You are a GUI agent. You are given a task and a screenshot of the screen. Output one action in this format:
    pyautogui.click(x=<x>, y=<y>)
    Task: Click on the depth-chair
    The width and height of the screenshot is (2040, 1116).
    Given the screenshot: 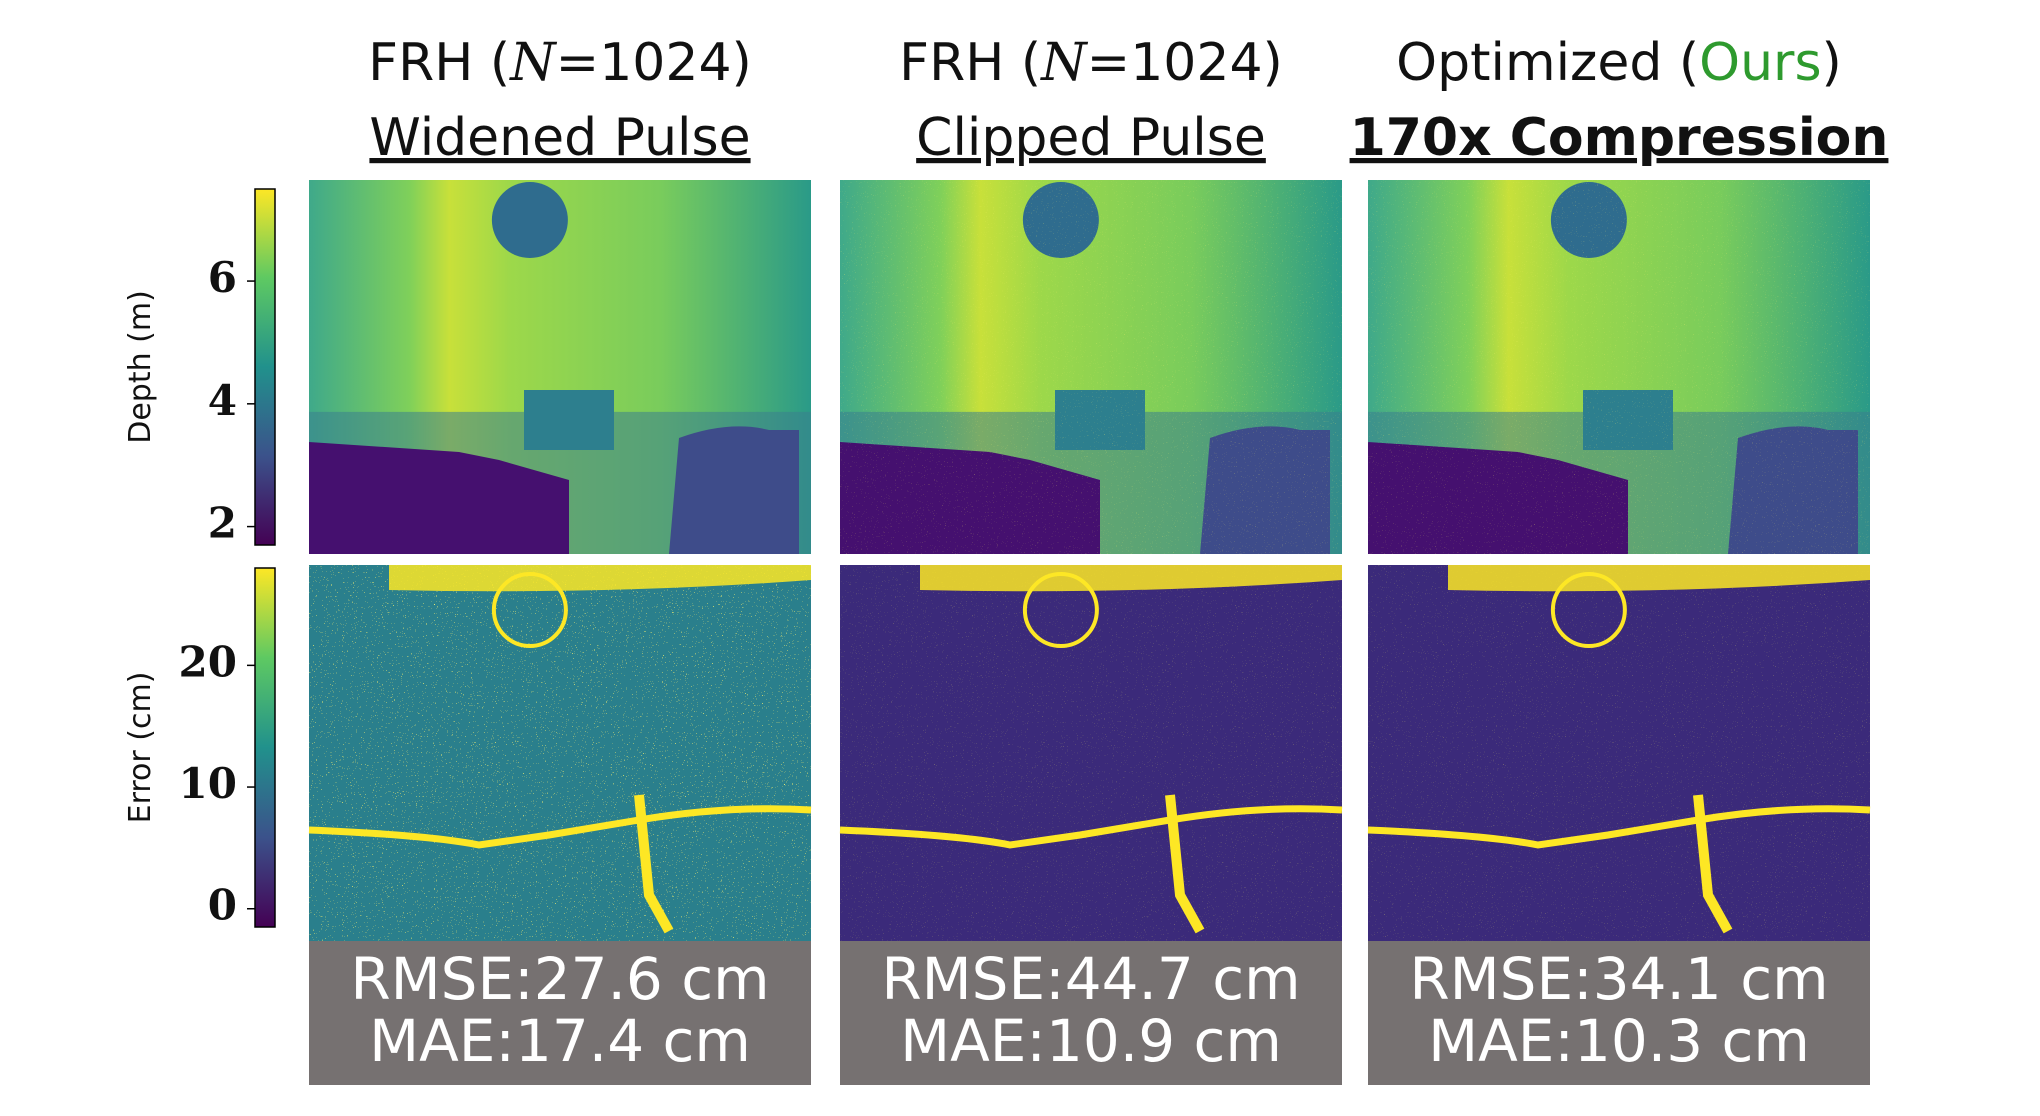 What is the action you would take?
    pyautogui.click(x=734, y=490)
    